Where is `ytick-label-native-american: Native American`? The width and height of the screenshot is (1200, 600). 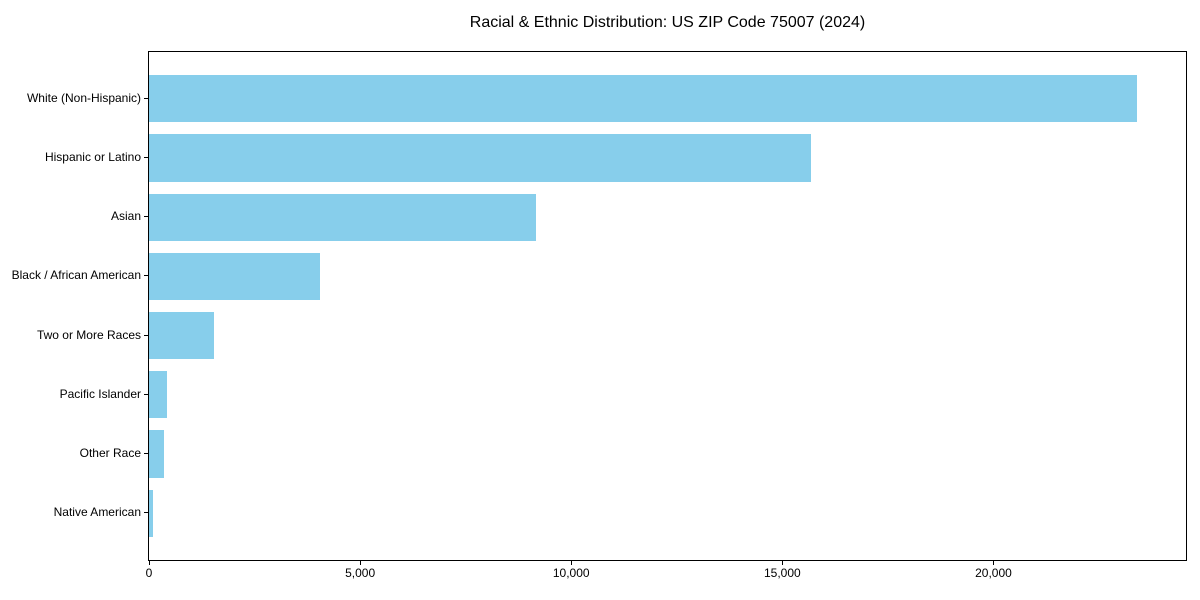
ytick-label-native-american: Native American is located at coordinates (97, 512).